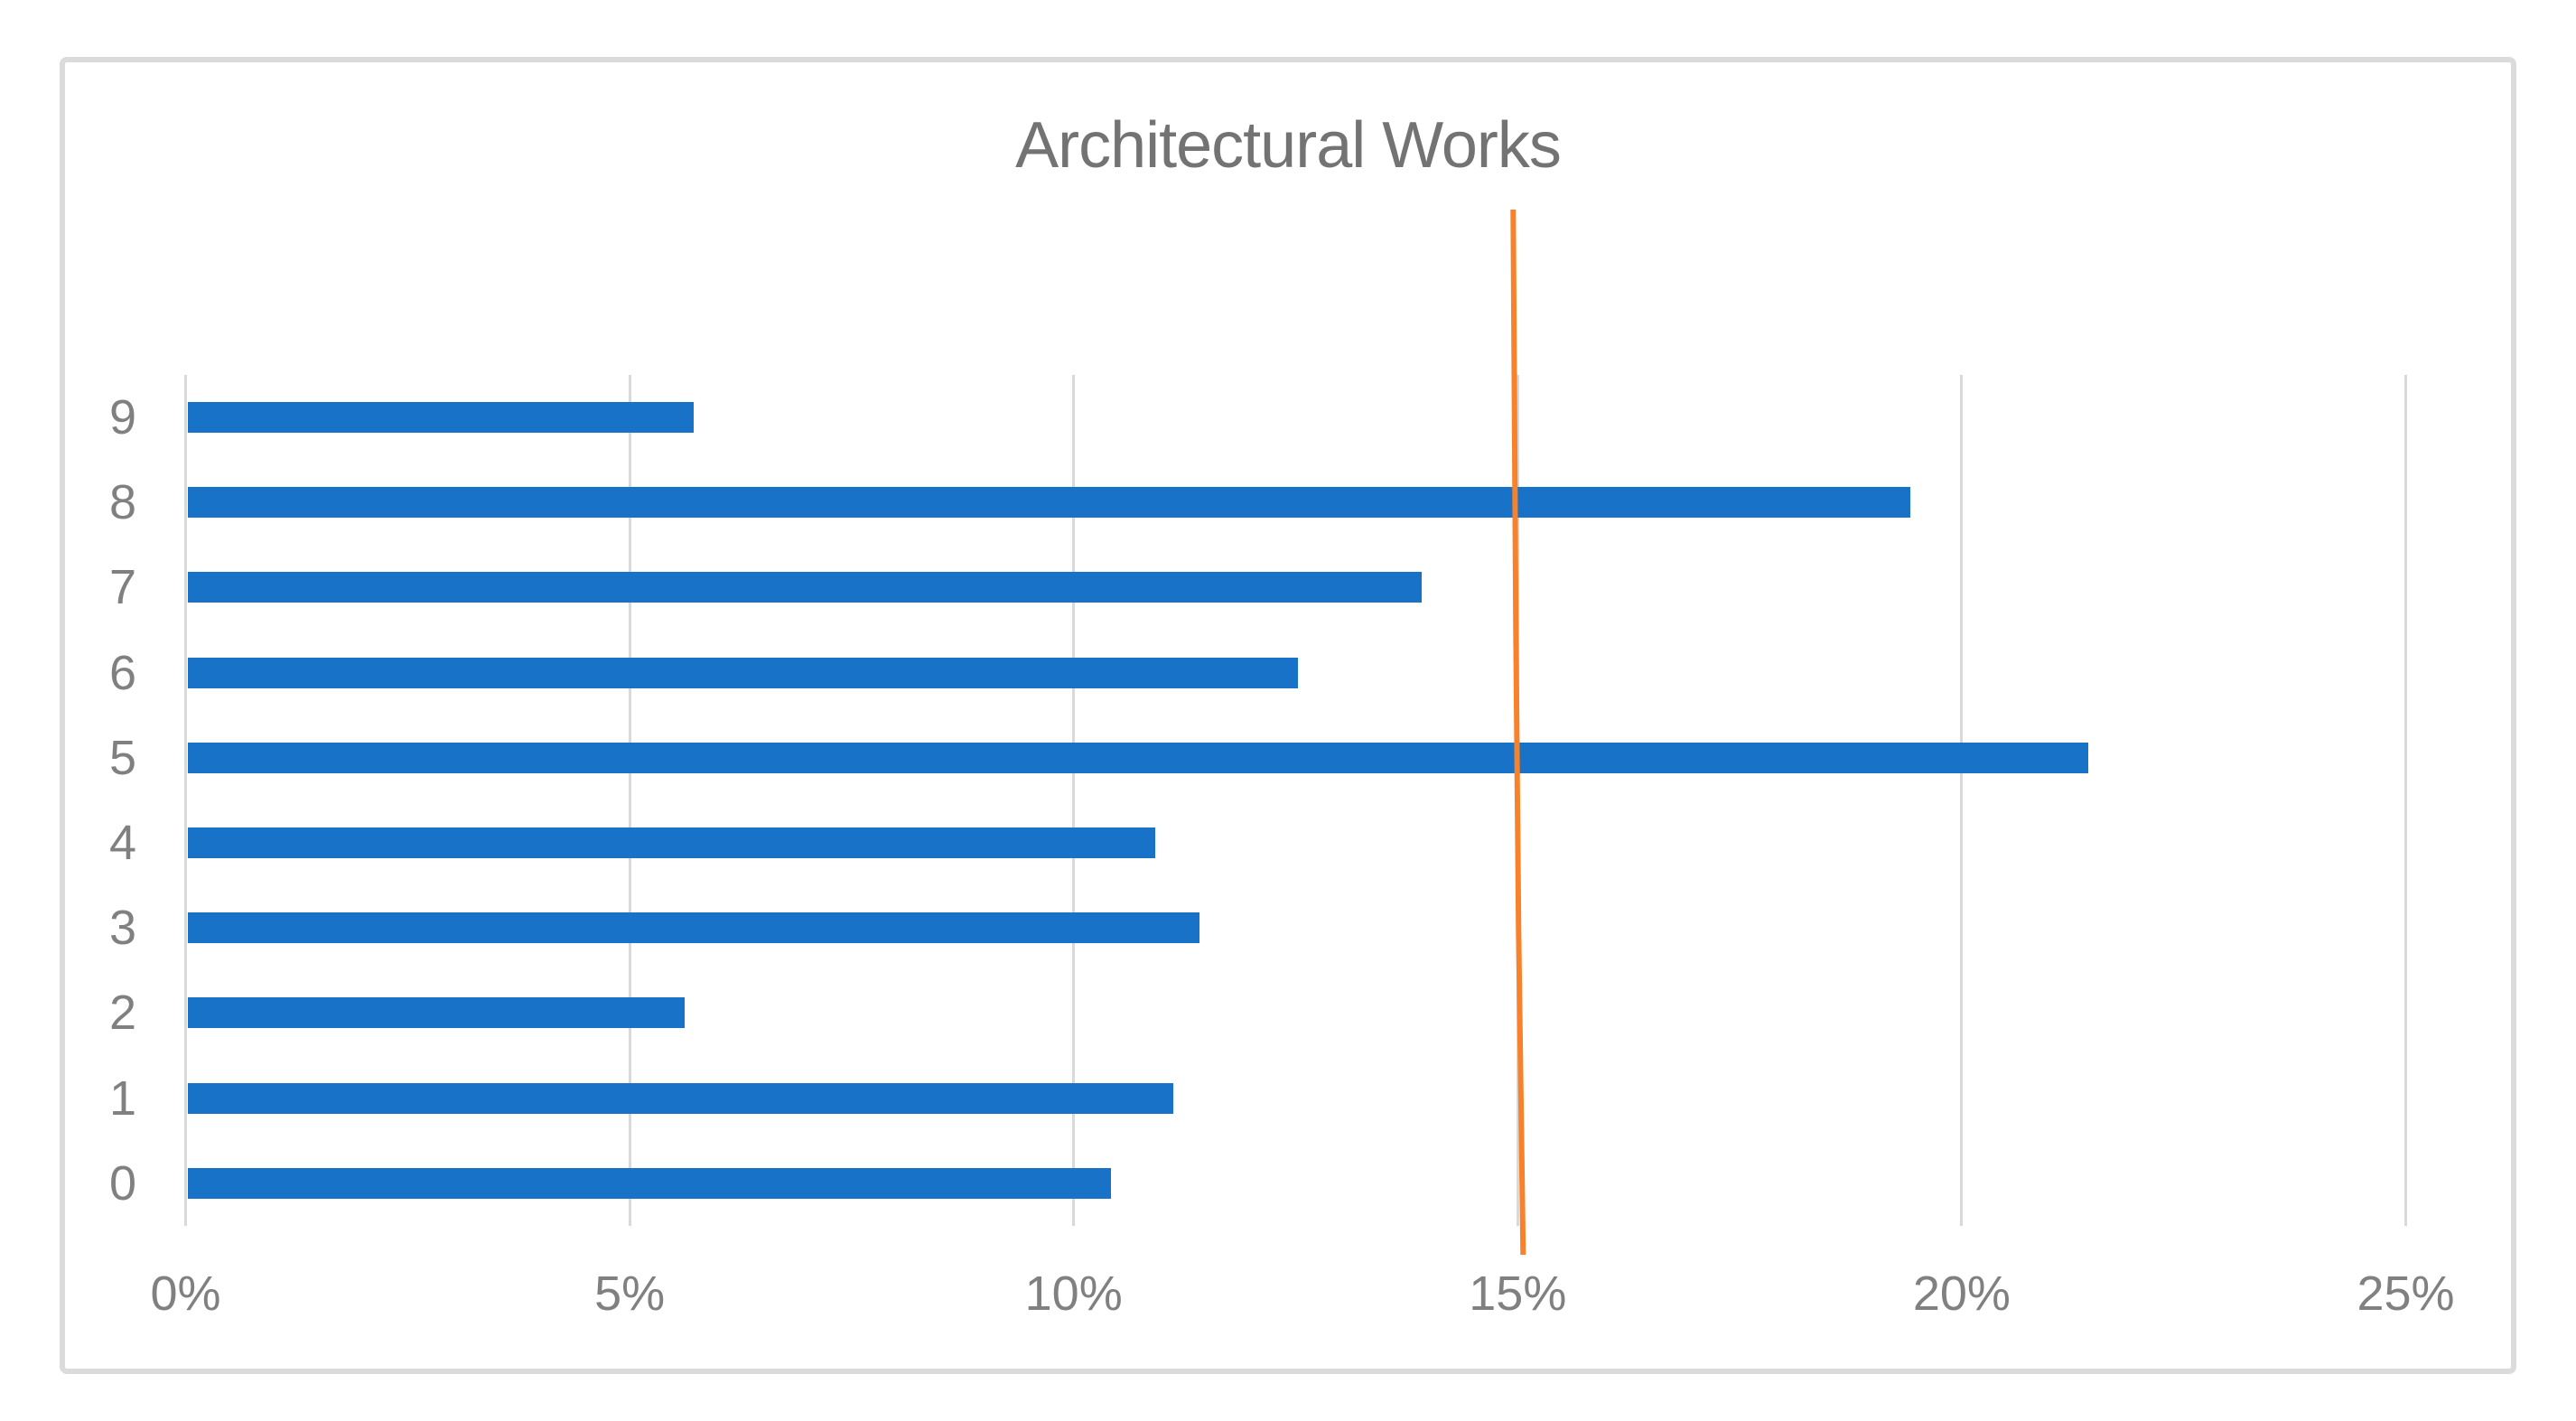  I want to click on y-tick-label-4: 4, so click(122, 843).